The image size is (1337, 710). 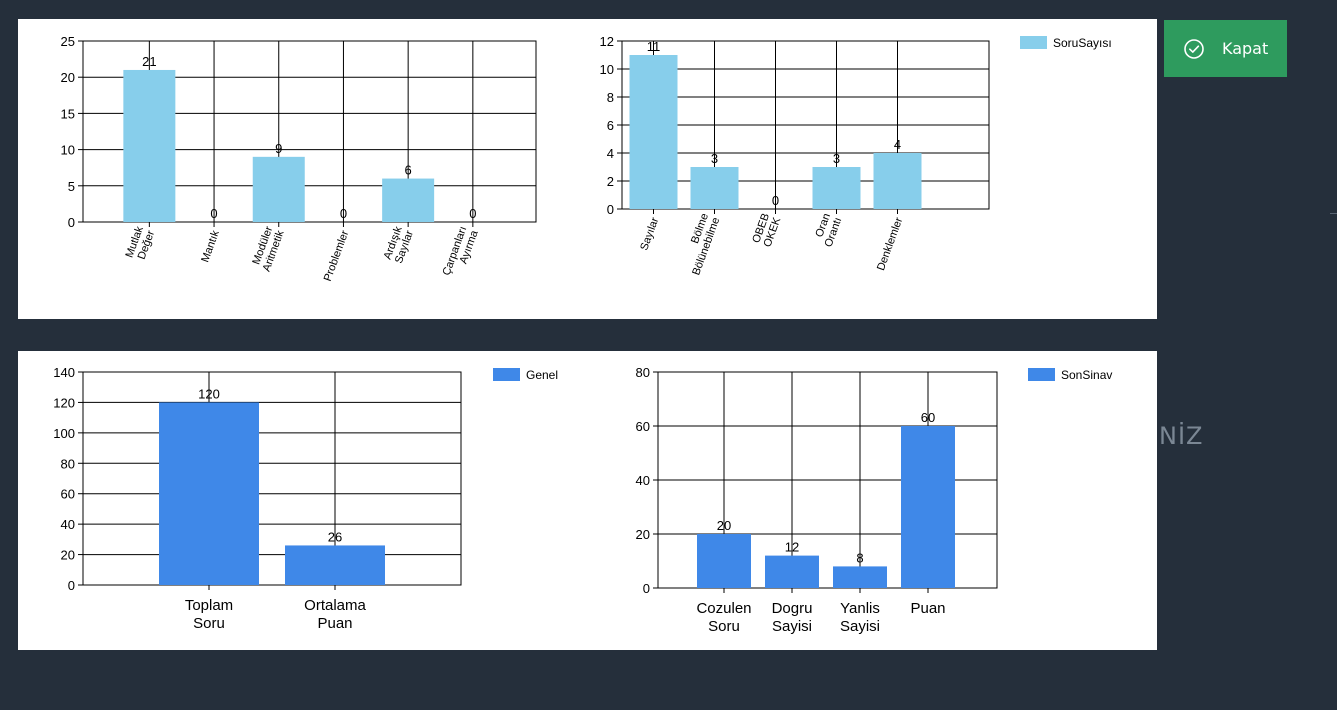 I want to click on x-tick-label: Denklemler, so click(x=890, y=244).